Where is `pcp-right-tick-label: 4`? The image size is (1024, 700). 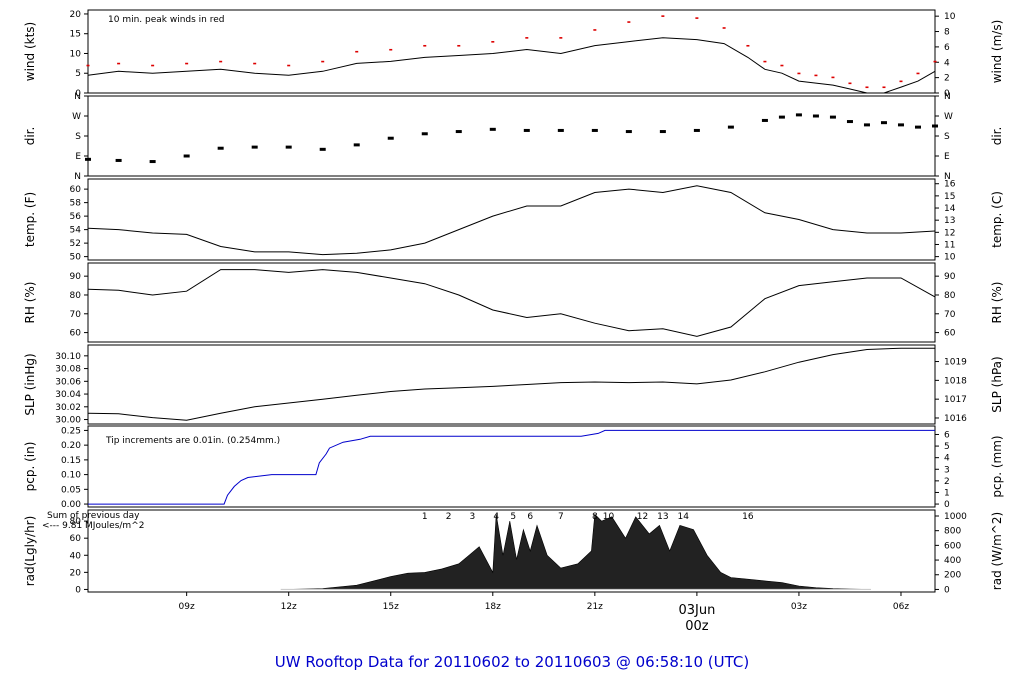
pcp-right-tick-label: 4 is located at coordinates (947, 459).